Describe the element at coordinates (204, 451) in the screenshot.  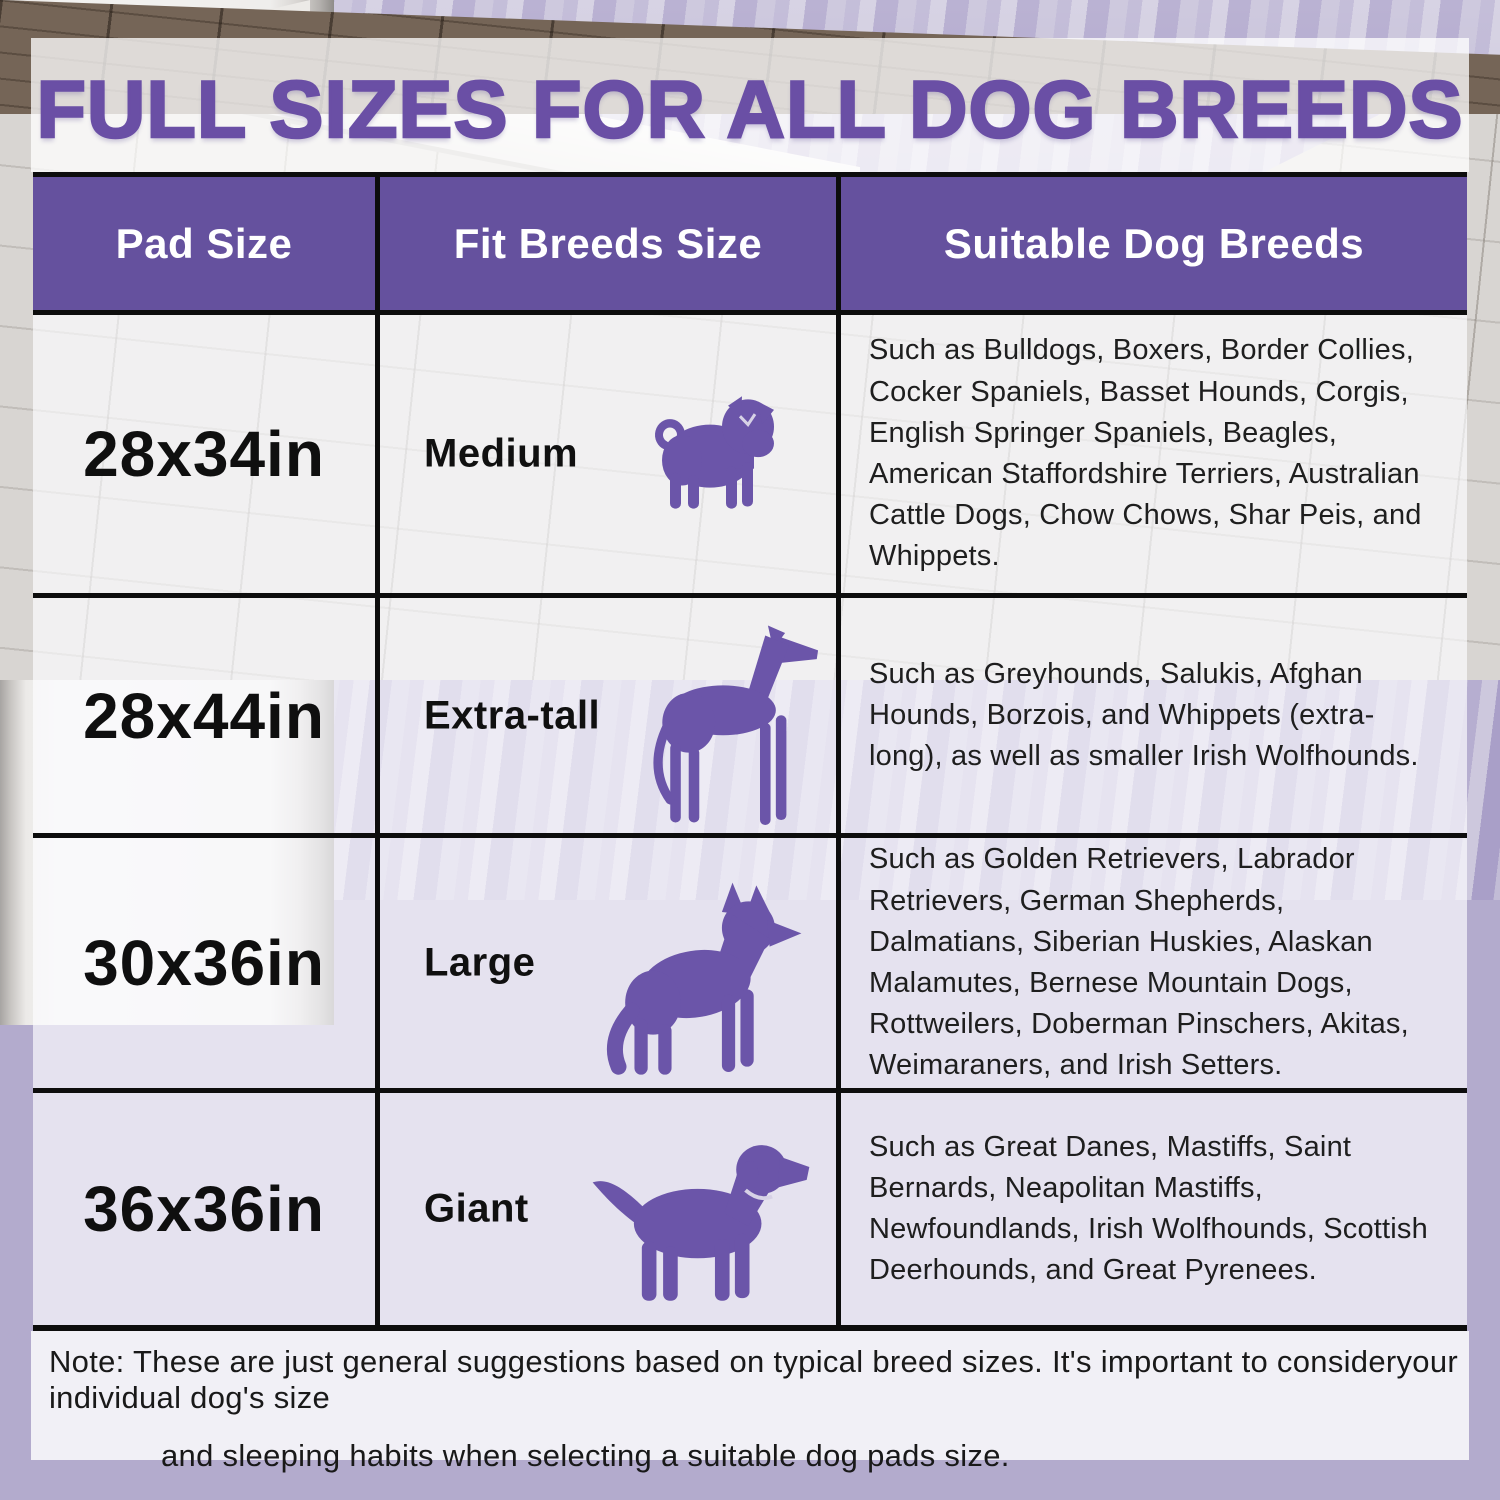
I see `pad-size-value: 28x34in` at that location.